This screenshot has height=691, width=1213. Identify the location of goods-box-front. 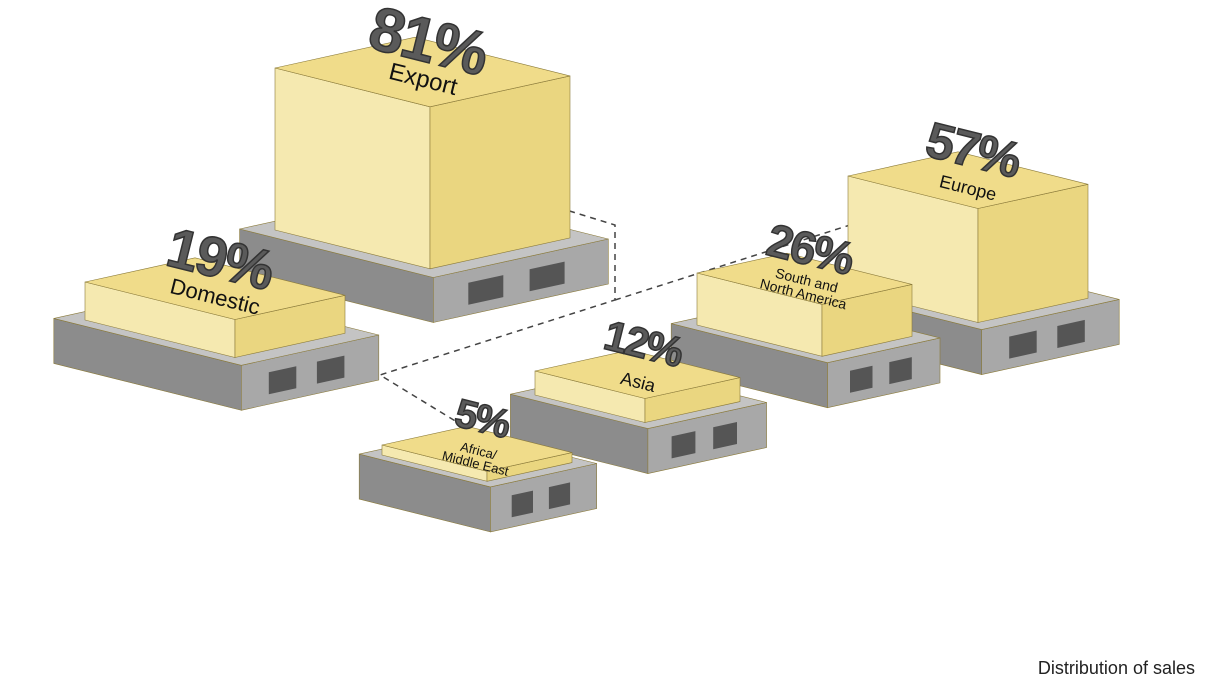
(500, 172).